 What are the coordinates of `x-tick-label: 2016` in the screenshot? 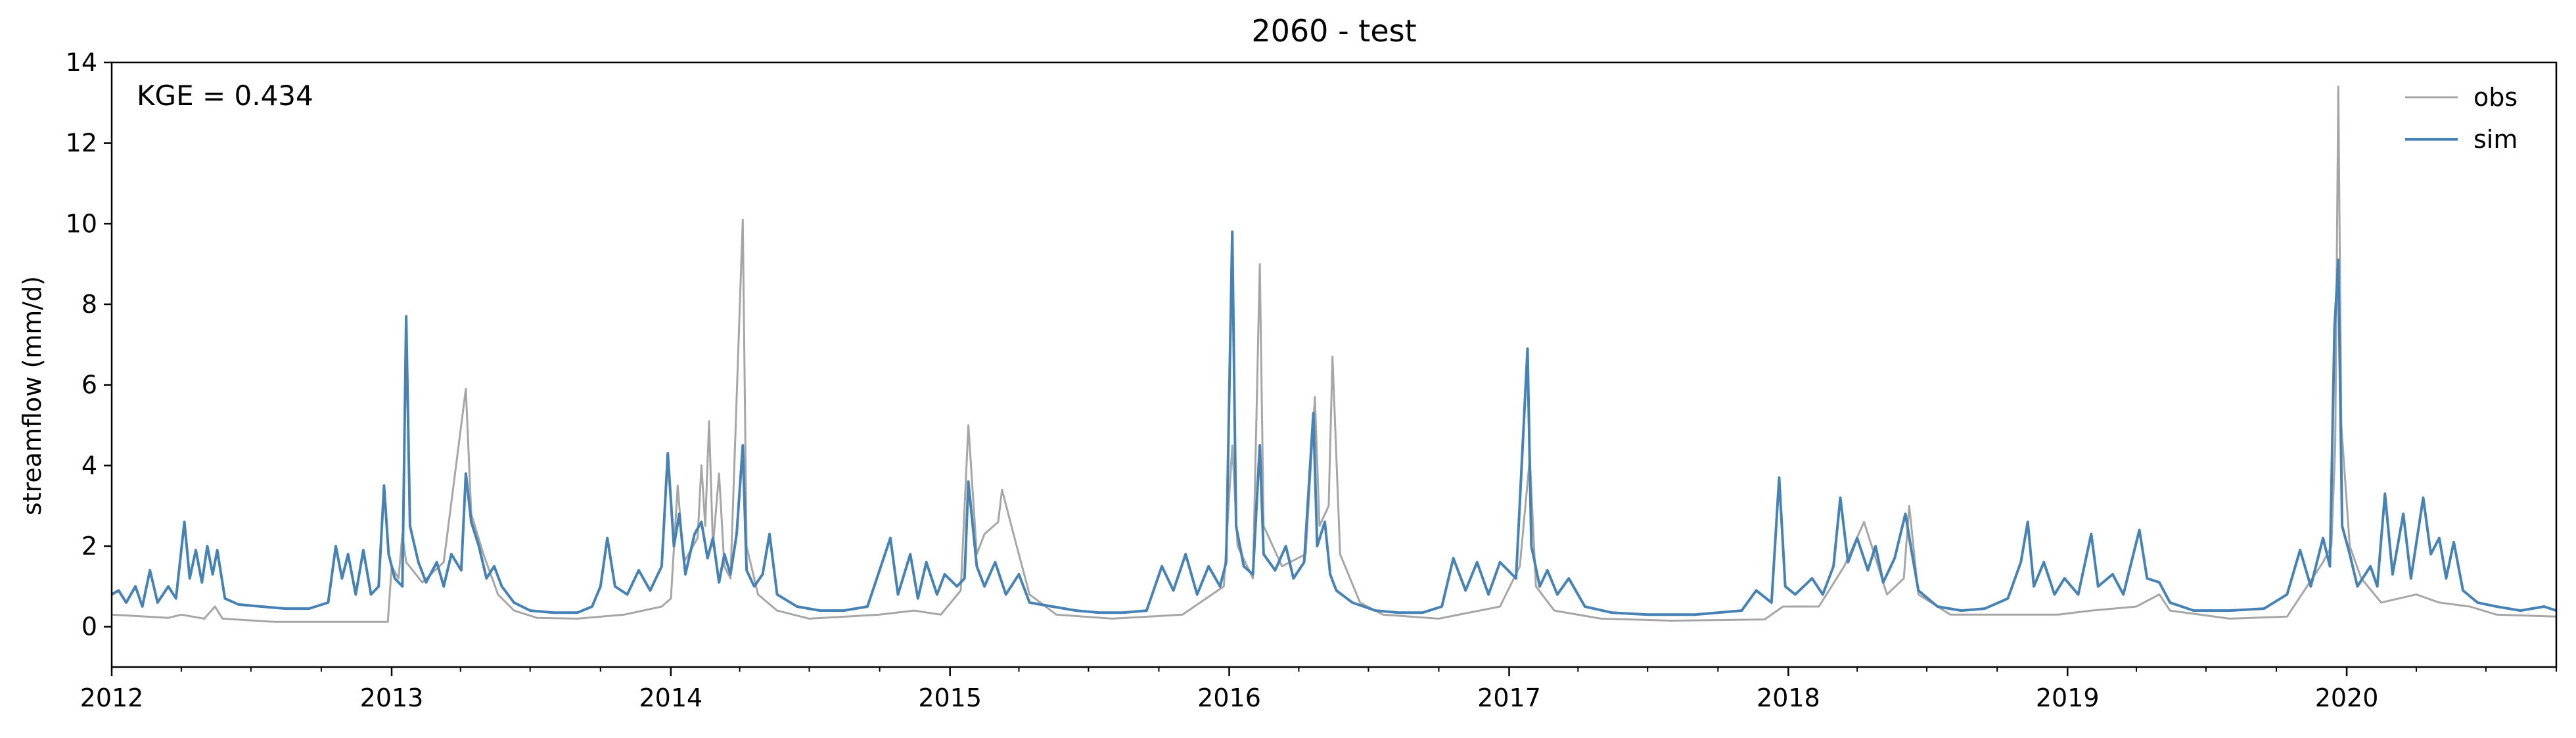 It's located at (1229, 697).